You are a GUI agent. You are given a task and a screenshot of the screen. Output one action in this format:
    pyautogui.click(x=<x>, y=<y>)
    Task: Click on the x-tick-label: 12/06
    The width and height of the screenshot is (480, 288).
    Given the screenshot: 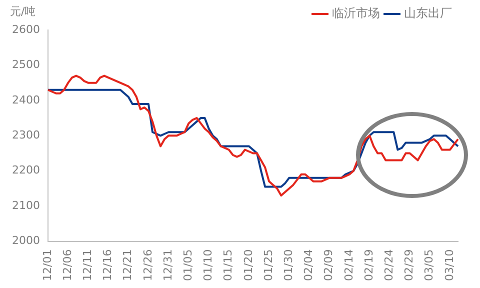 What is the action you would take?
    pyautogui.click(x=67, y=265)
    